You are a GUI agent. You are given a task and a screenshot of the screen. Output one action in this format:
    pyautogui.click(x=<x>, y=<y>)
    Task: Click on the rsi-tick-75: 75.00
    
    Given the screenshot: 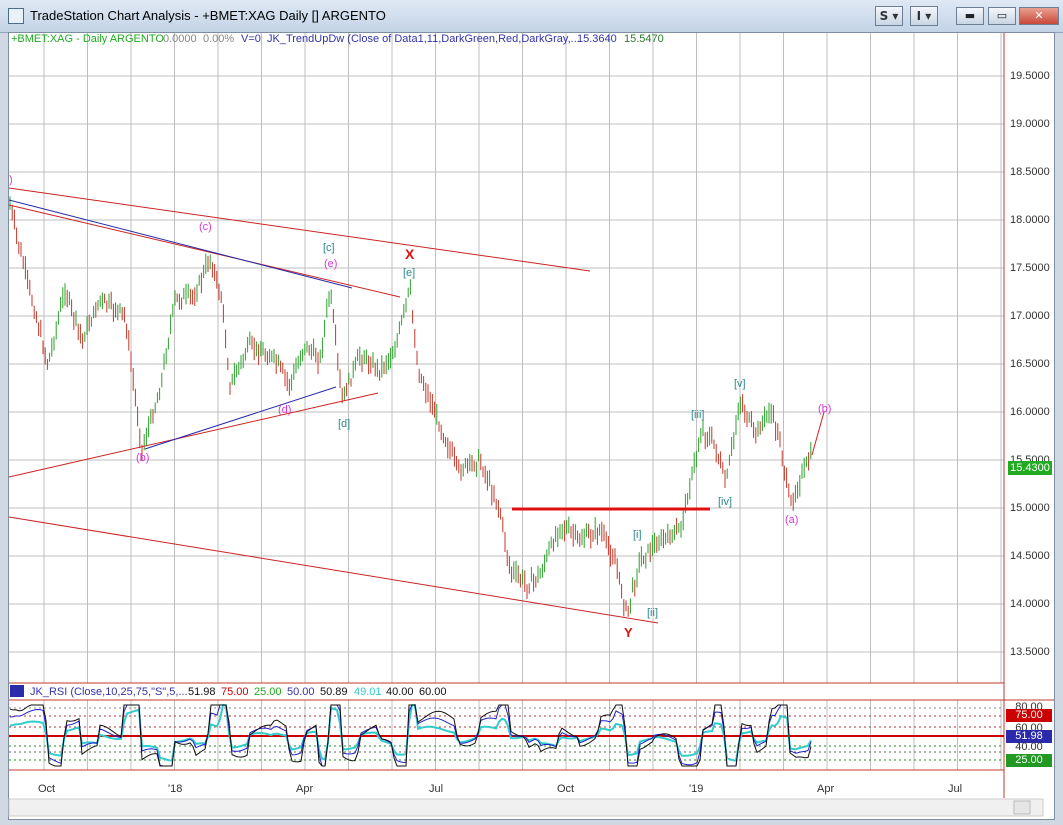 What is the action you would take?
    pyautogui.click(x=1029, y=715)
    